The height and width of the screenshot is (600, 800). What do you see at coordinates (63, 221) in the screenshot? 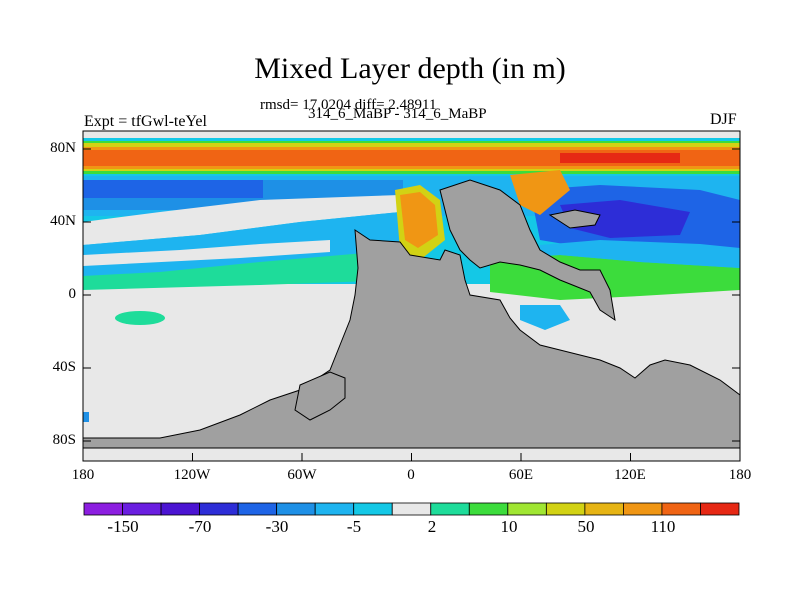
I see `lat-tick-label: 40N` at bounding box center [63, 221].